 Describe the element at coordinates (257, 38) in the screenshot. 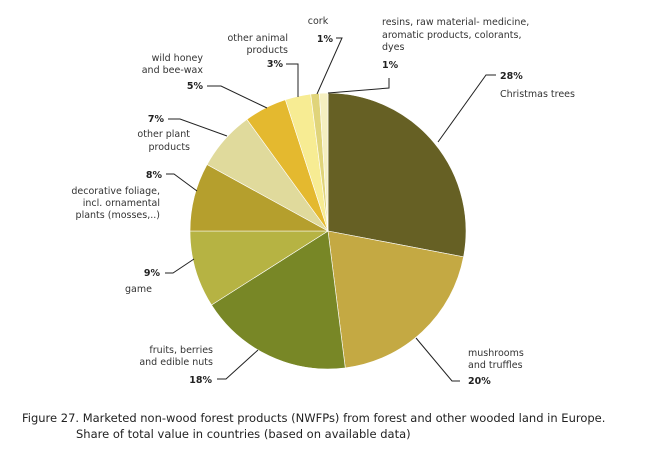

I see `slice-label: other animal` at that location.